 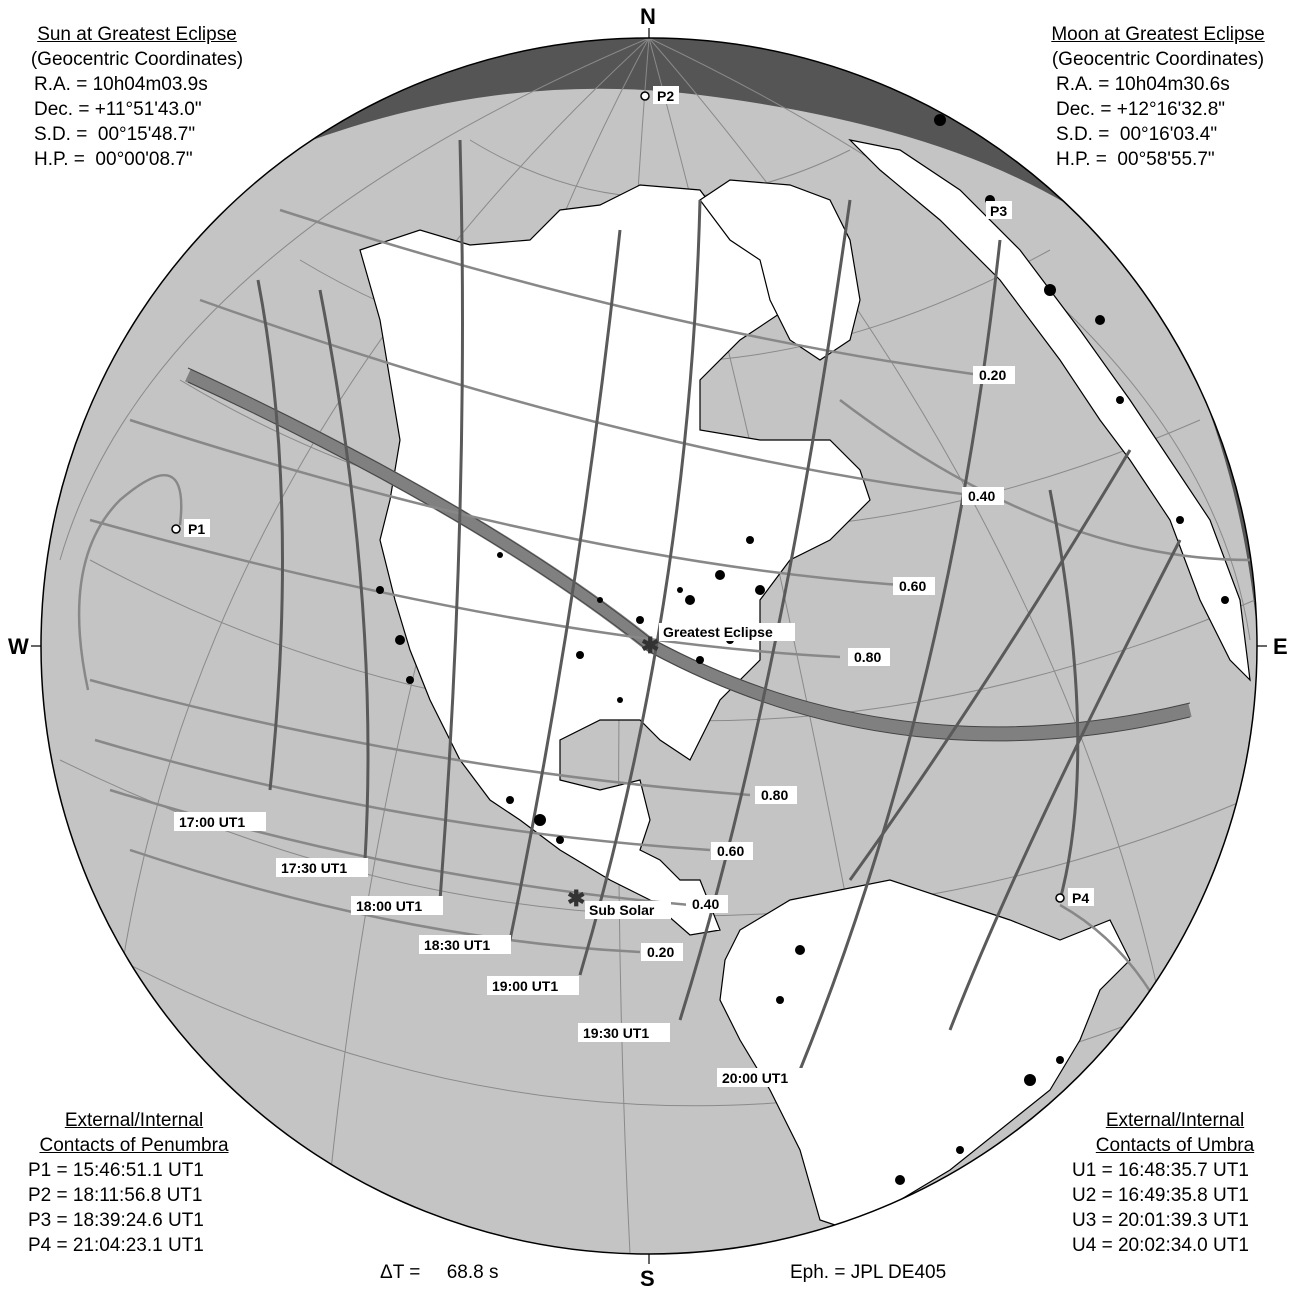 What do you see at coordinates (1137, 134) in the screenshot?
I see `moon-sd: S.D. = 00°16'03.4"` at bounding box center [1137, 134].